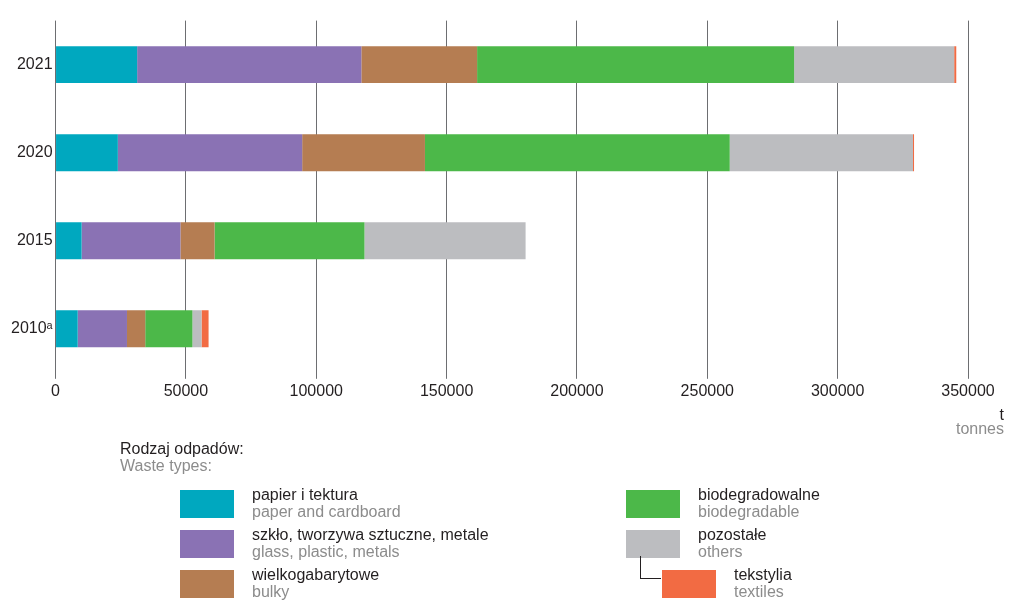  What do you see at coordinates (182, 457) in the screenshot?
I see `legend-title: Rodzaj odpadów: Waste types:` at bounding box center [182, 457].